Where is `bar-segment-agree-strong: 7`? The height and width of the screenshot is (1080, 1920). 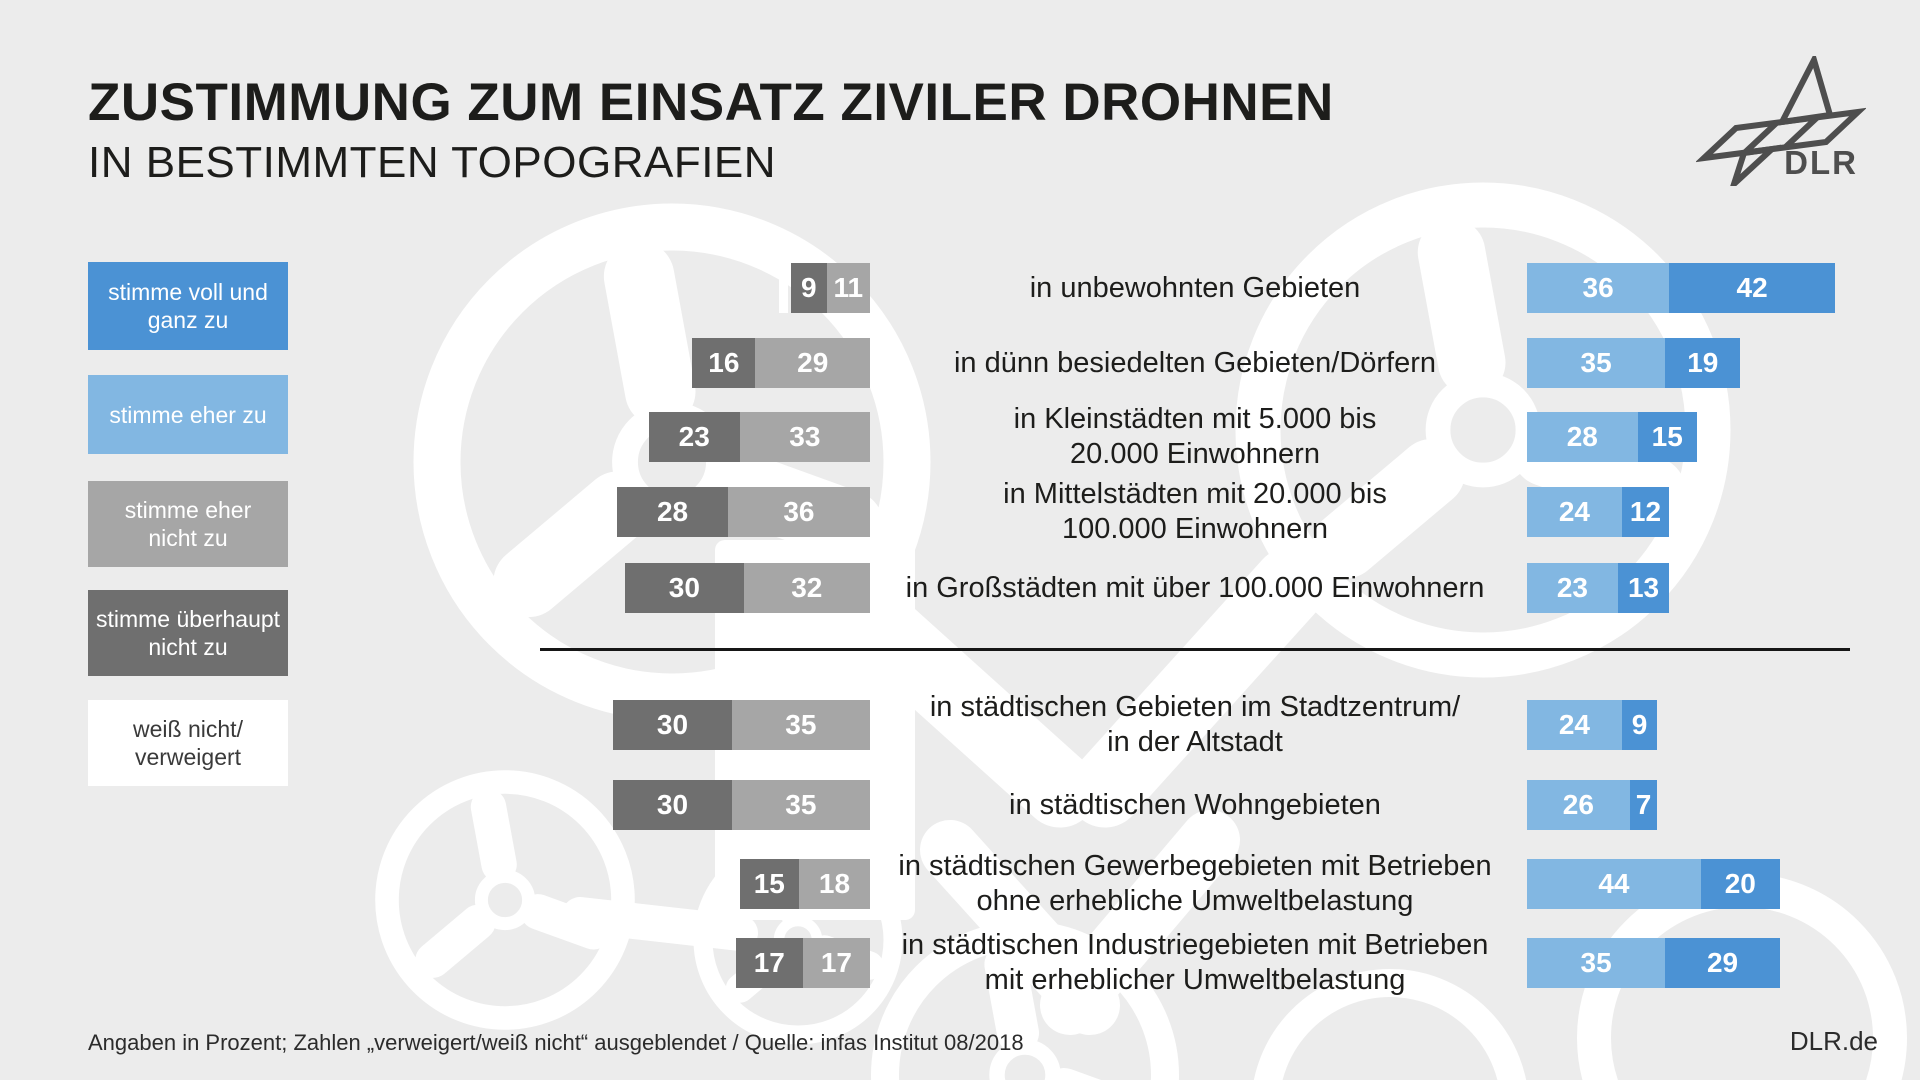 bar-segment-agree-strong: 7 is located at coordinates (1643, 805).